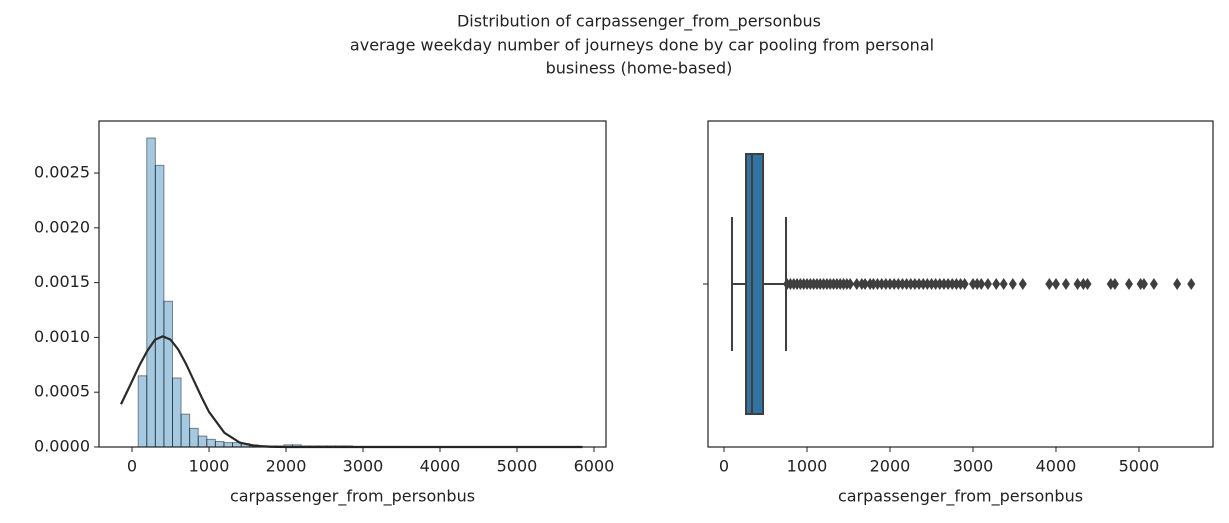  Describe the element at coordinates (62, 391) in the screenshot. I see `y-tick-label: 0.0005` at that location.